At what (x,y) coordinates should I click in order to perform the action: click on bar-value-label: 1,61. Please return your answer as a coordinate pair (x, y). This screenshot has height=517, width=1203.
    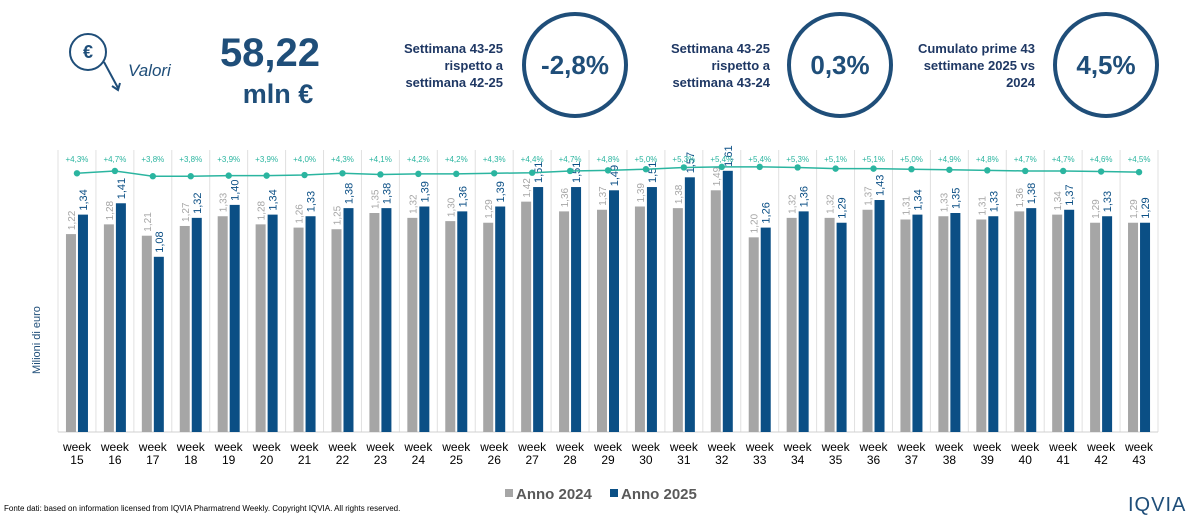
    Looking at the image, I should click on (729, 155).